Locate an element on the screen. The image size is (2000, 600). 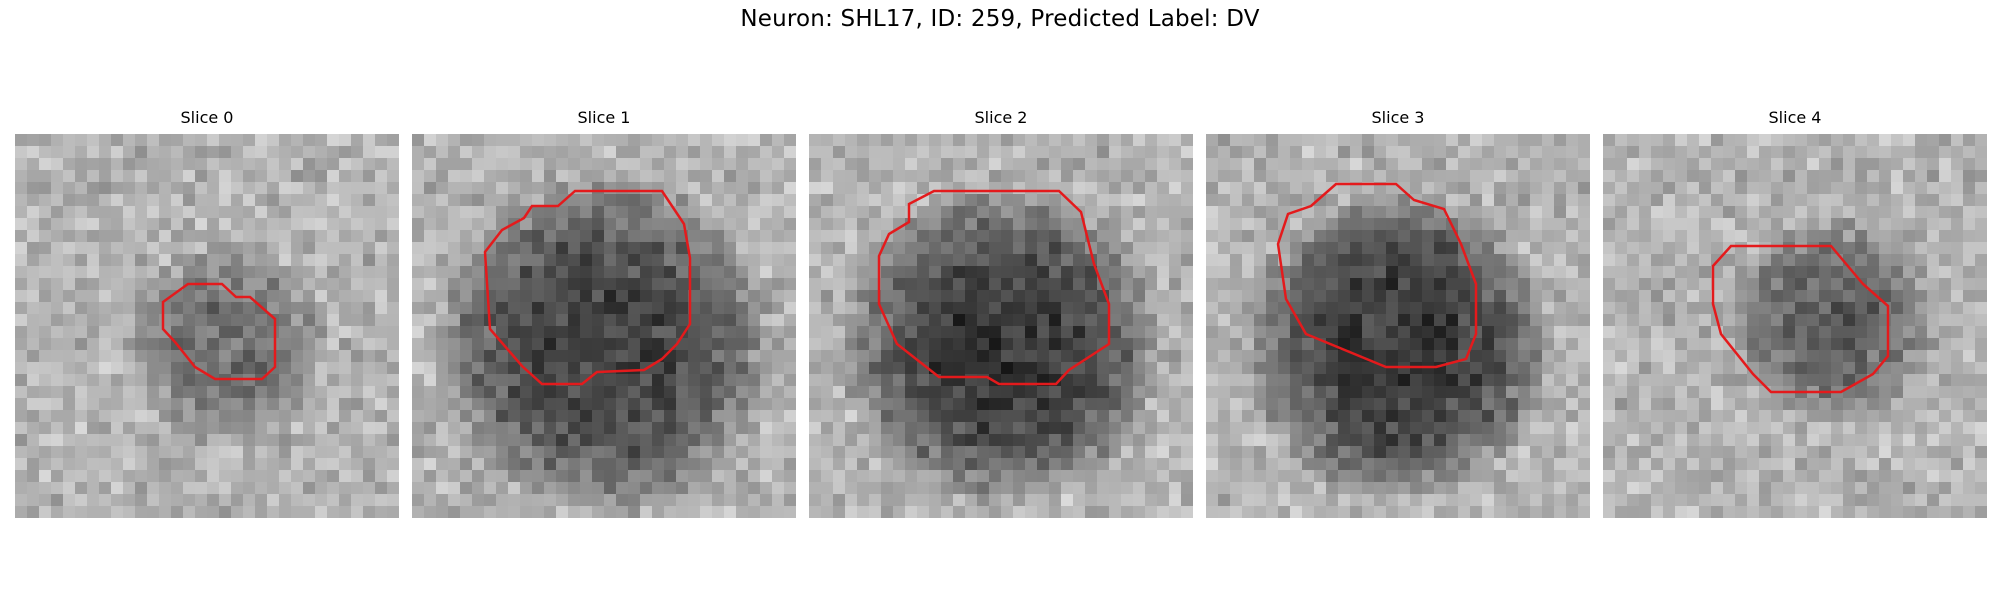
slice-title: Slice 2 is located at coordinates (1001, 117).